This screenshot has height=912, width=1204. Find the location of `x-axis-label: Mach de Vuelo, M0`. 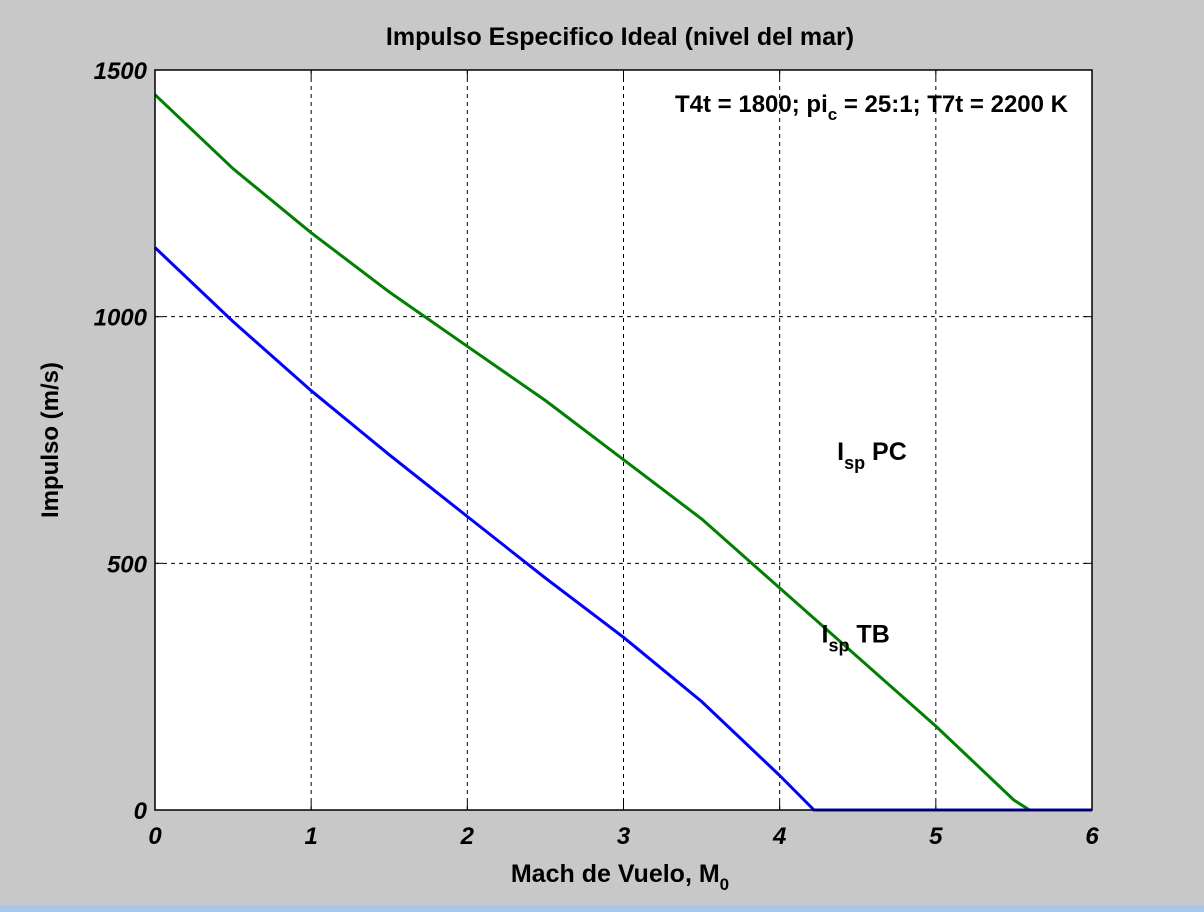

x-axis-label: Mach de Vuelo, M0 is located at coordinates (620, 877).